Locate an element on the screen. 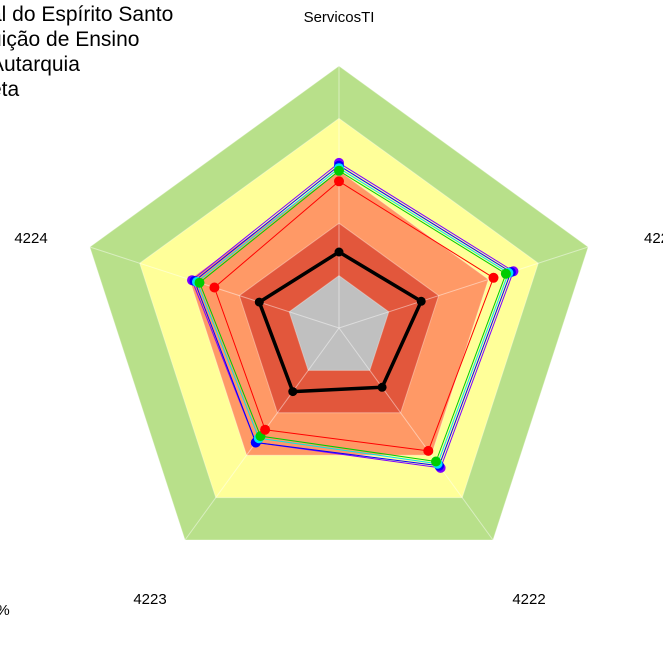 The width and height of the screenshot is (663, 666). rating-ring-core is located at coordinates (339, 323).